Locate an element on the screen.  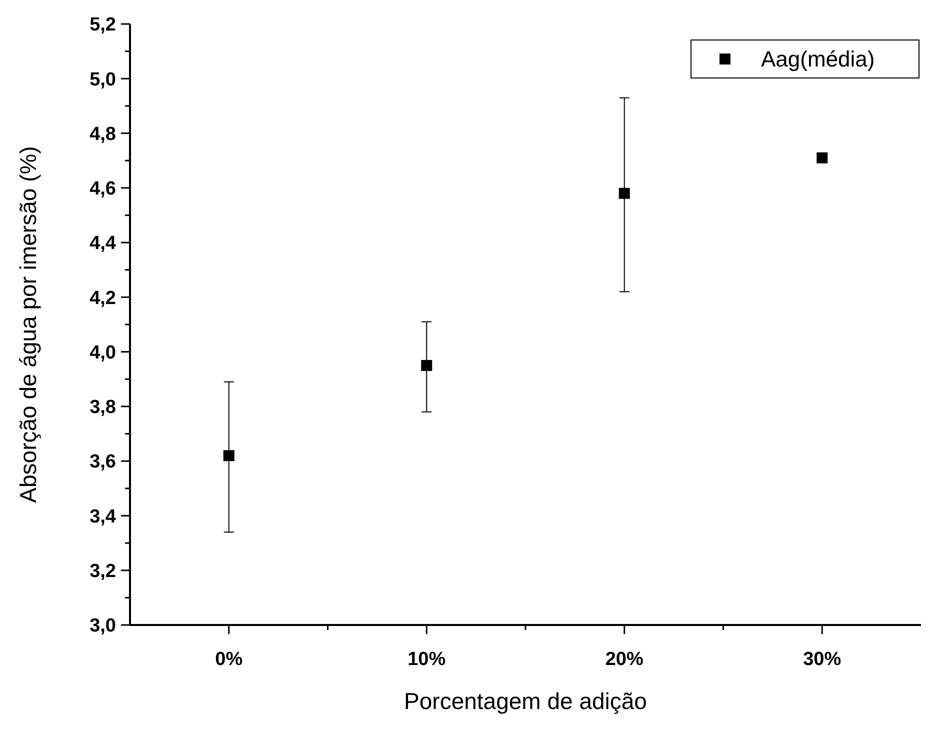
y-tick-label: 3,2 is located at coordinates (103, 571).